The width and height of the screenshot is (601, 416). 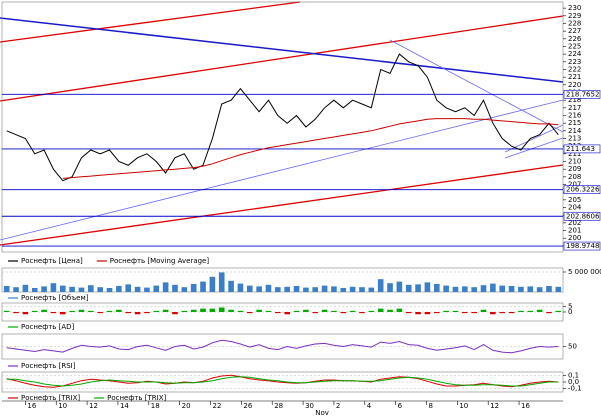 What do you see at coordinates (575, 54) in the screenshot?
I see `y-tick-label: 224` at bounding box center [575, 54].